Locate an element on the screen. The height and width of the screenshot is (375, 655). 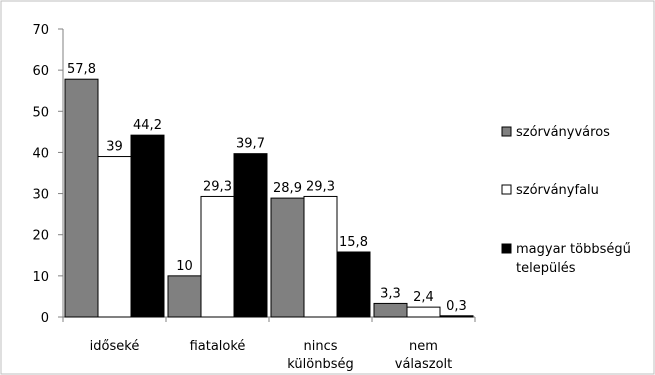
x-category-label: válaszolt is located at coordinates (424, 364).